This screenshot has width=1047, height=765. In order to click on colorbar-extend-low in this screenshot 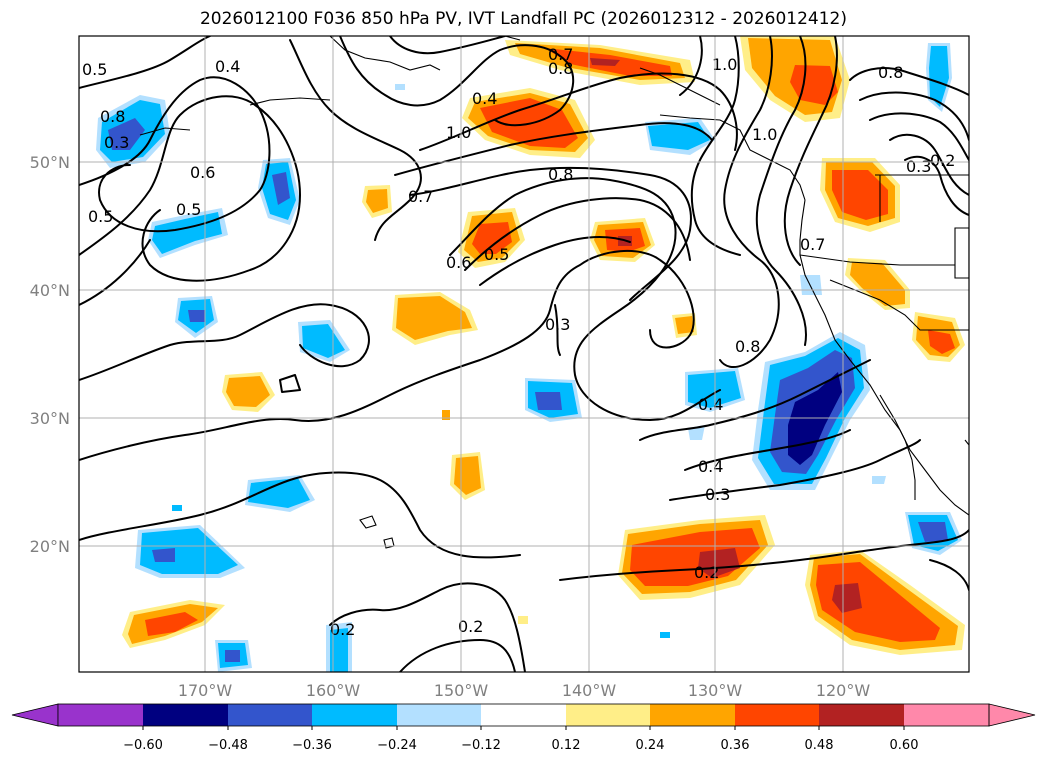, I will do `click(35, 715)`.